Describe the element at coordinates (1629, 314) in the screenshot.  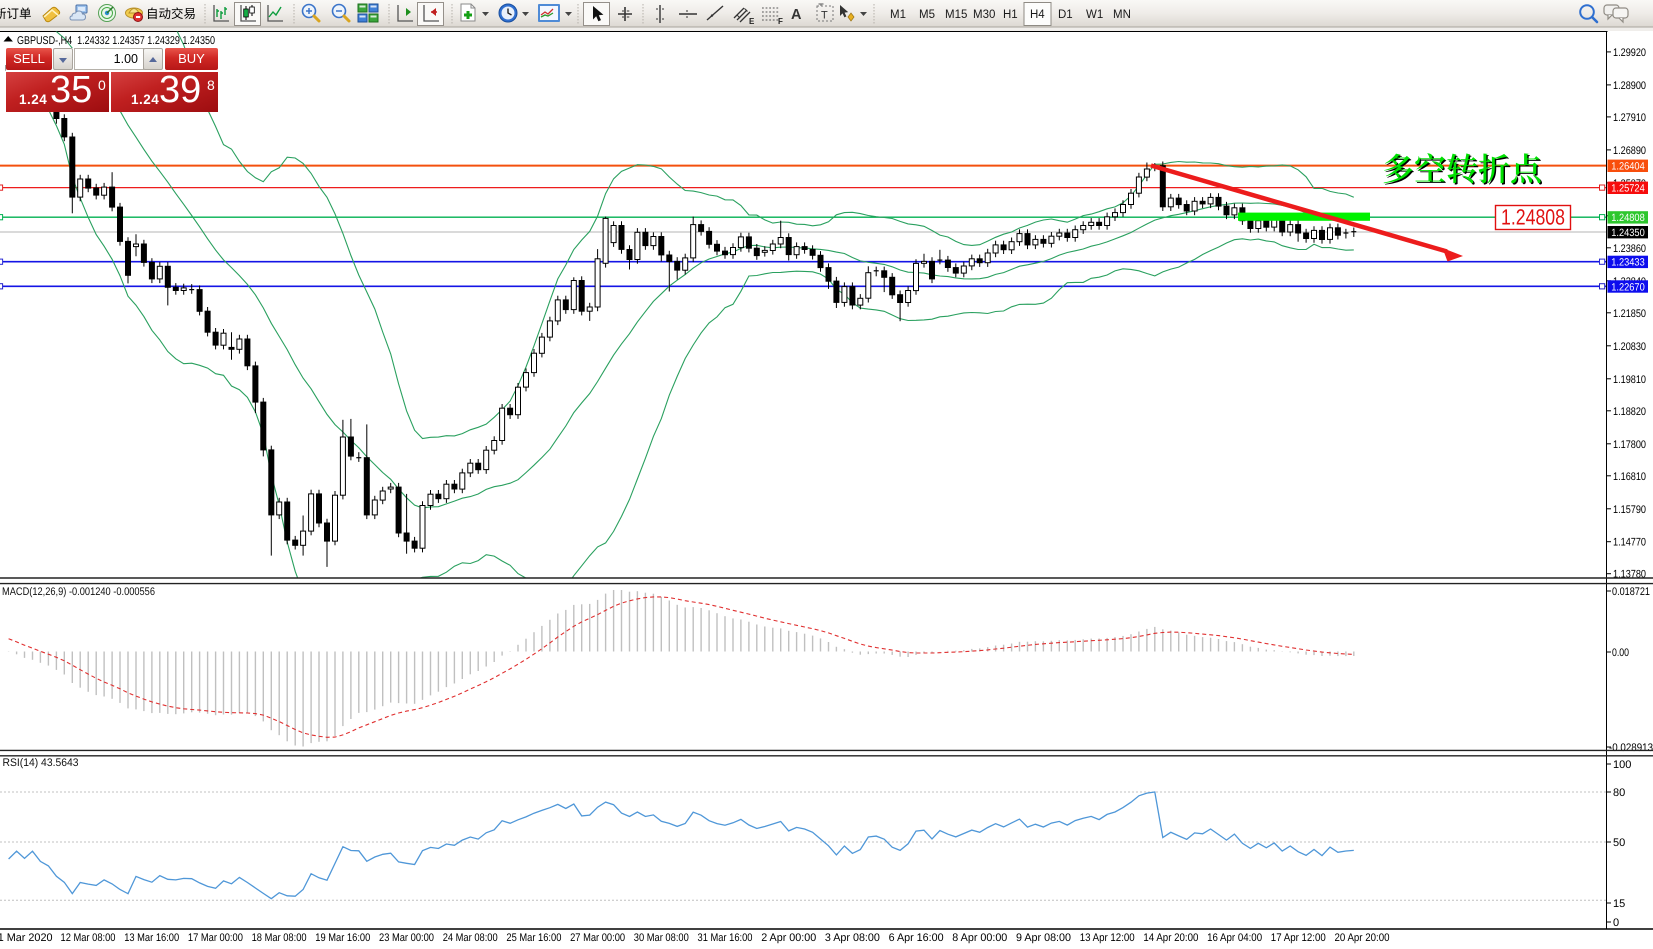
I see `svg-text: 1.21850` at that location.